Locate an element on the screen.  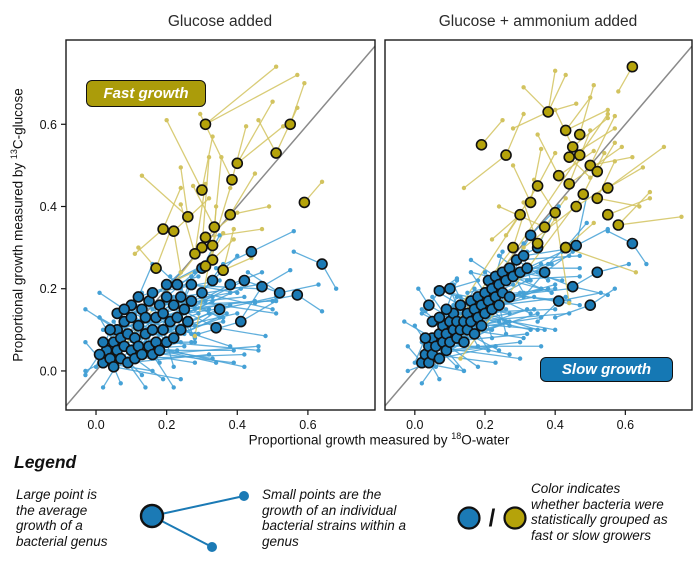
legend-small-strain-point is located at coordinates (212, 547).